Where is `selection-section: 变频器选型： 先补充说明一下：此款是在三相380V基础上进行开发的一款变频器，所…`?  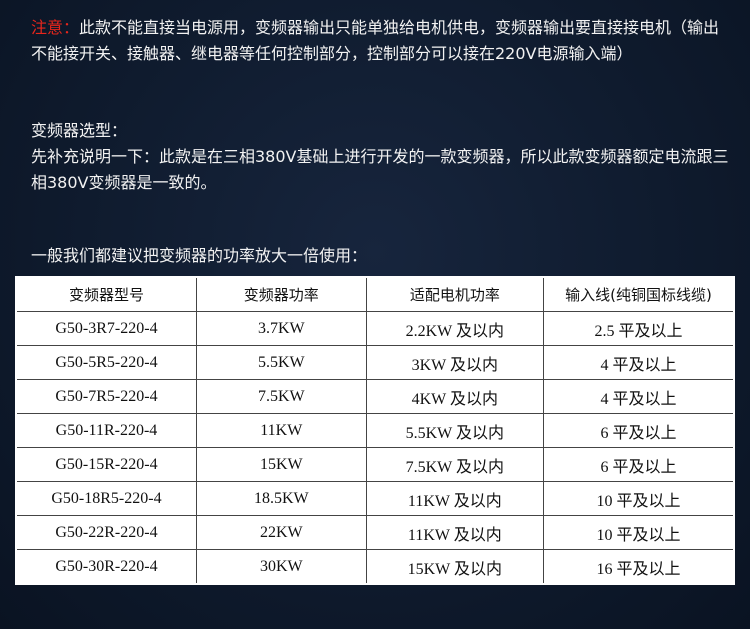
selection-section: 变频器选型： 先补充说明一下：此款是在三相380V基础上进行开发的一款变频器，所… is located at coordinates (381, 157).